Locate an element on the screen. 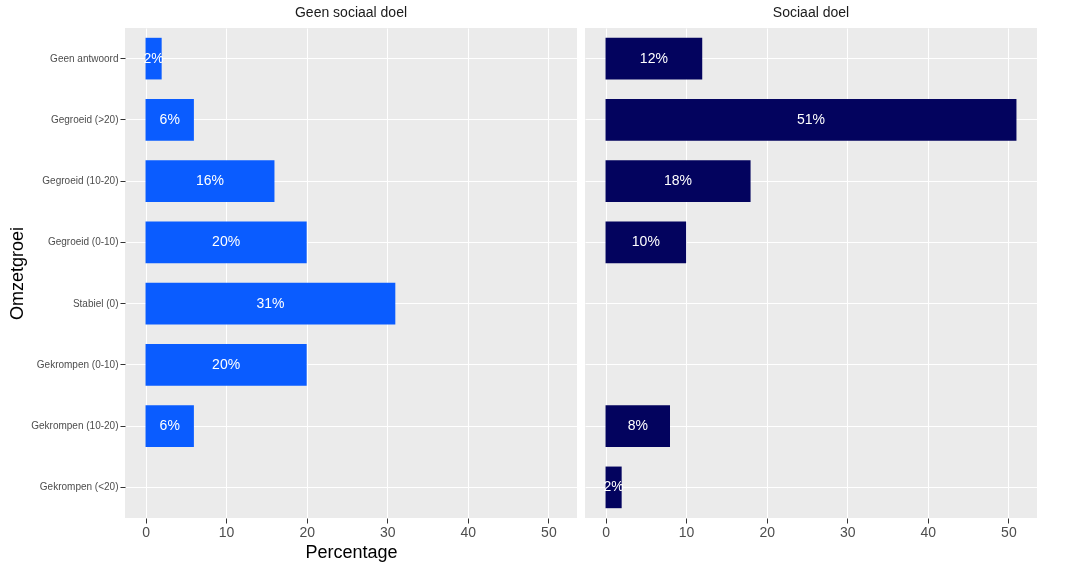  data-label: 8% is located at coordinates (637, 425).